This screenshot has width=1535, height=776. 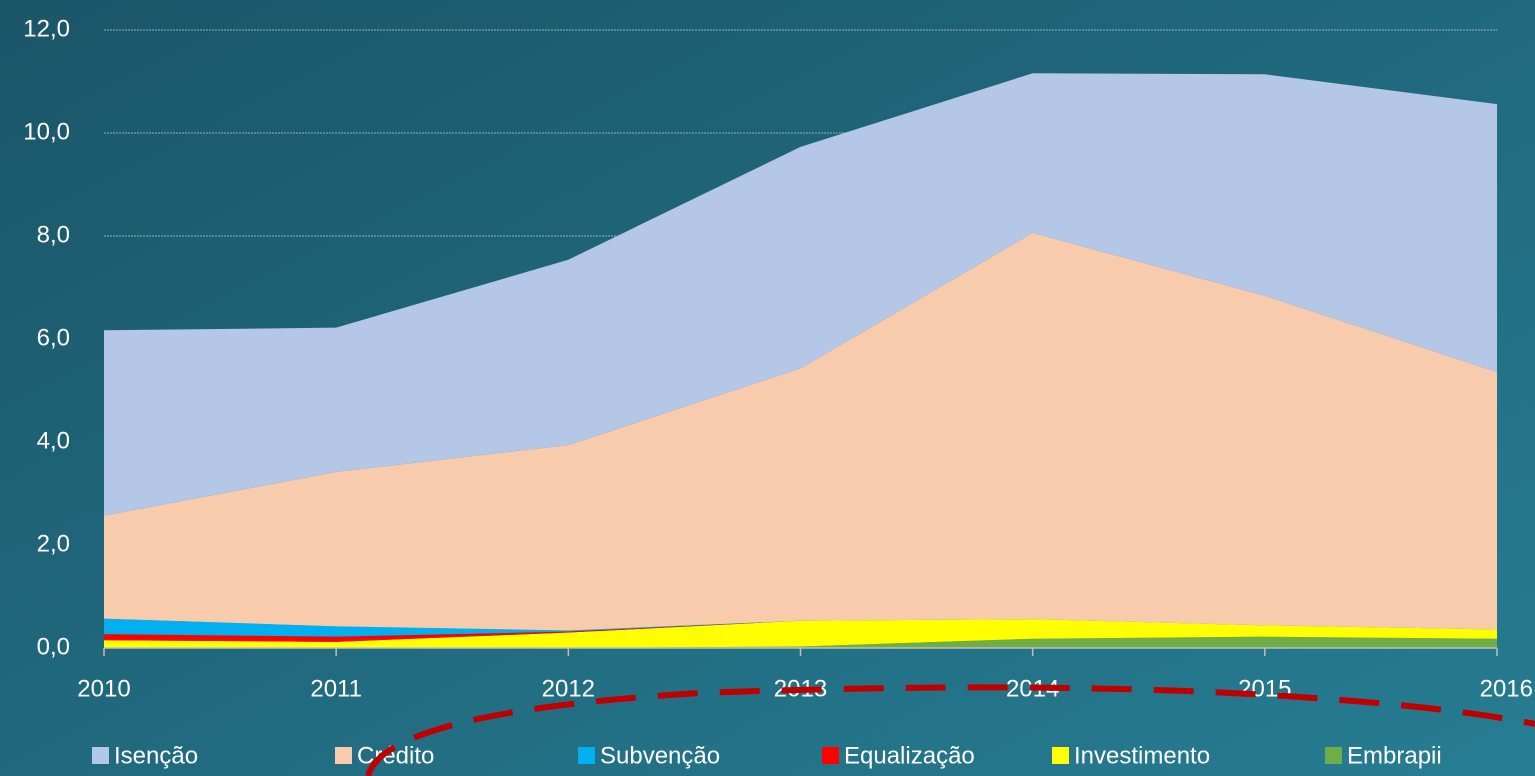 I want to click on y-tick-label: 6,0, so click(x=53, y=337).